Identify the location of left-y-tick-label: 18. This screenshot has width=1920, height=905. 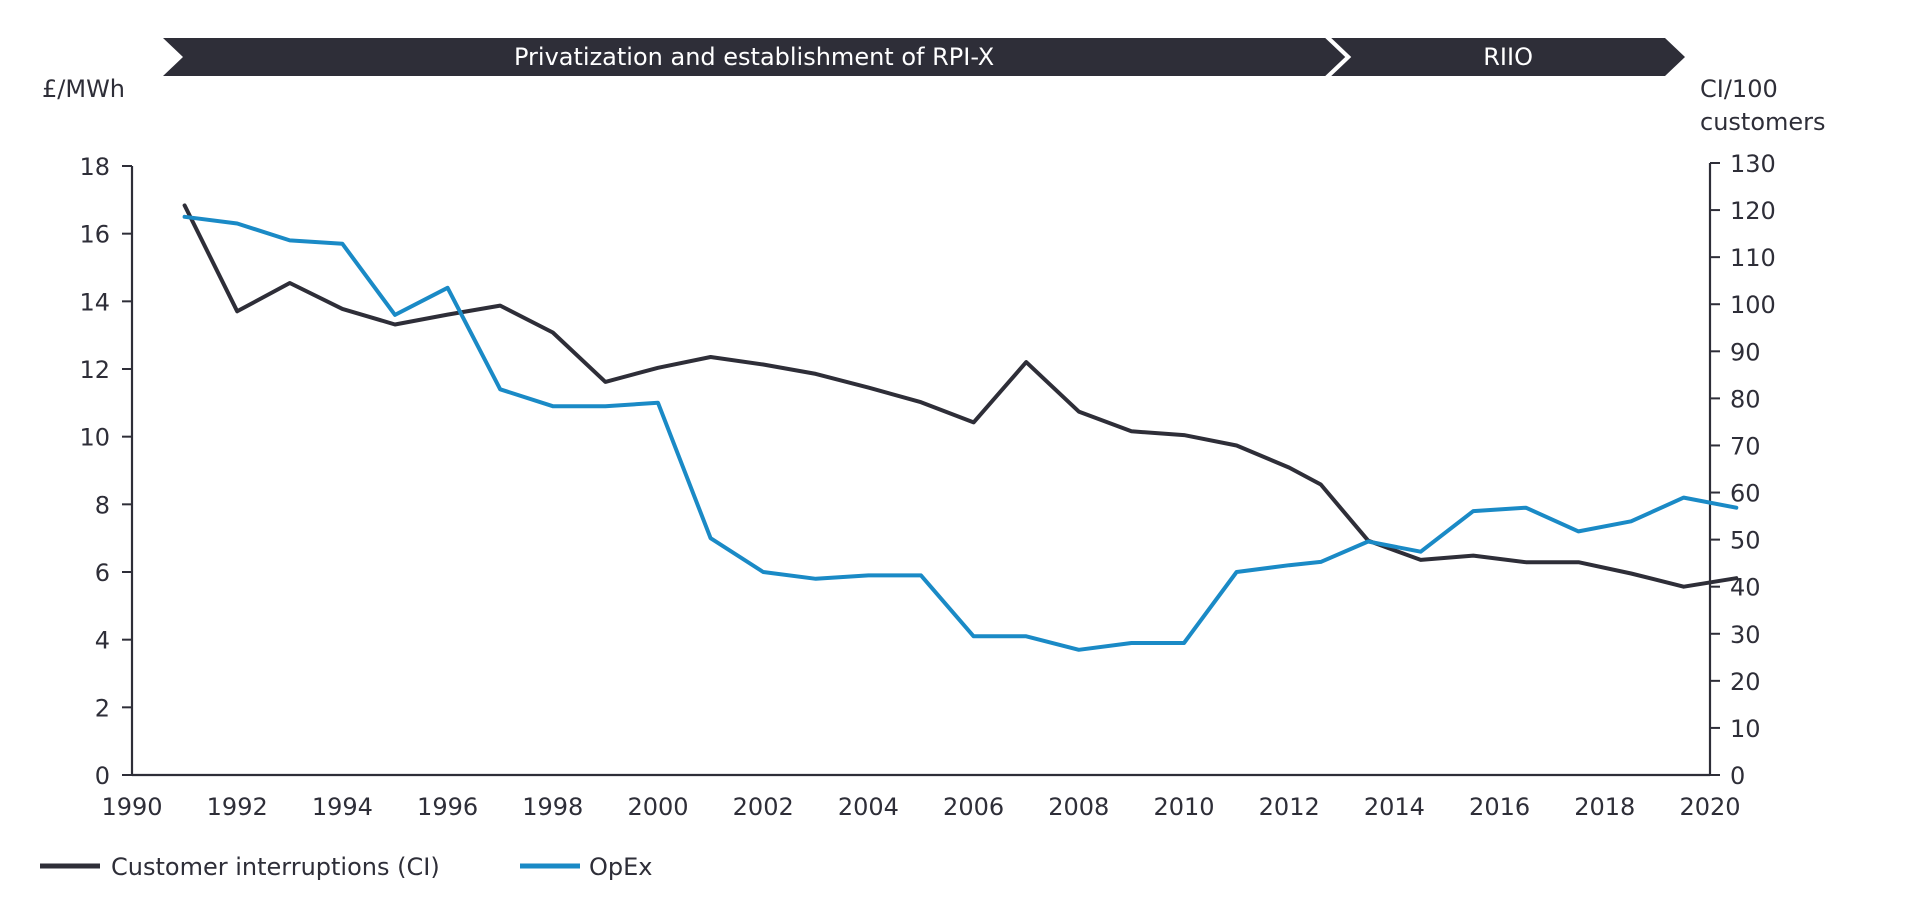
(94, 167).